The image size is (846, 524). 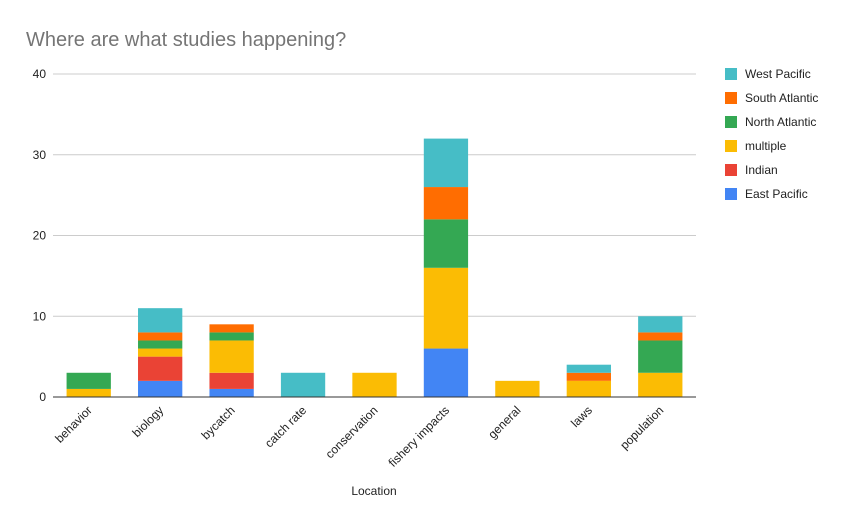 What do you see at coordinates (160, 344) in the screenshot?
I see `bar-biology-north-atlantic` at bounding box center [160, 344].